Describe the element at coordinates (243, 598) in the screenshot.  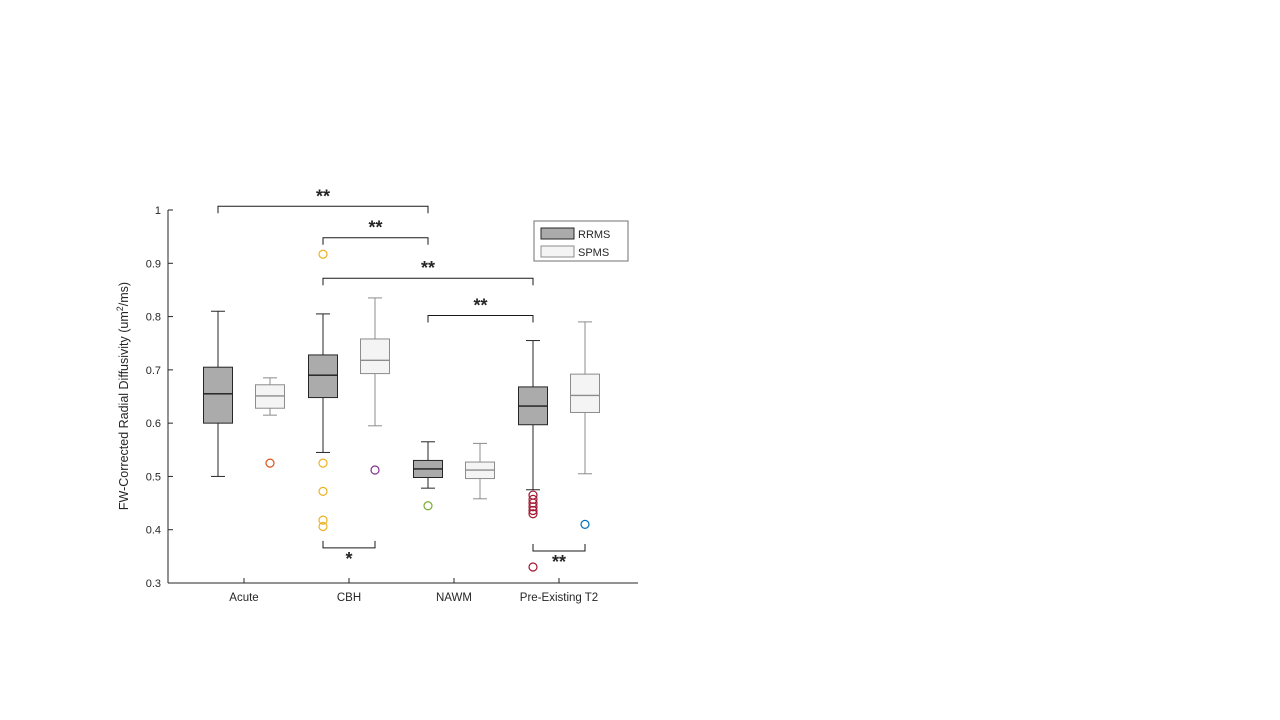
I see `x-tick-label: Acute` at that location.